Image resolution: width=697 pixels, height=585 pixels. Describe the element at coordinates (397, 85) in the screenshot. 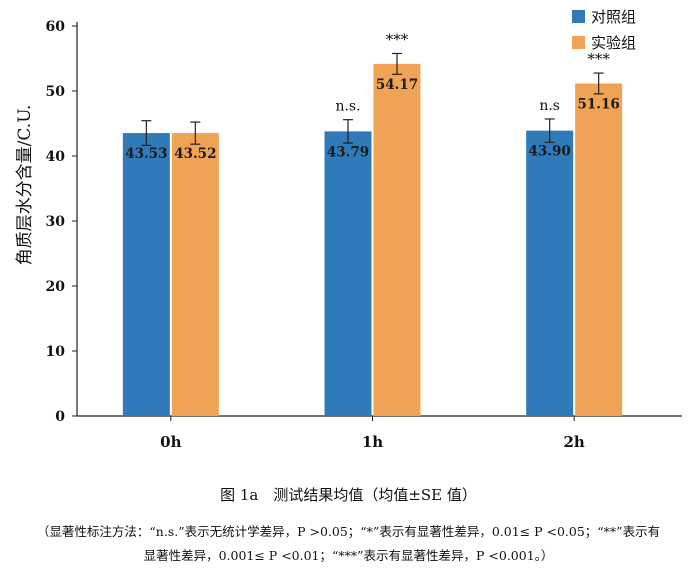

I see `data-label: 54.17` at that location.